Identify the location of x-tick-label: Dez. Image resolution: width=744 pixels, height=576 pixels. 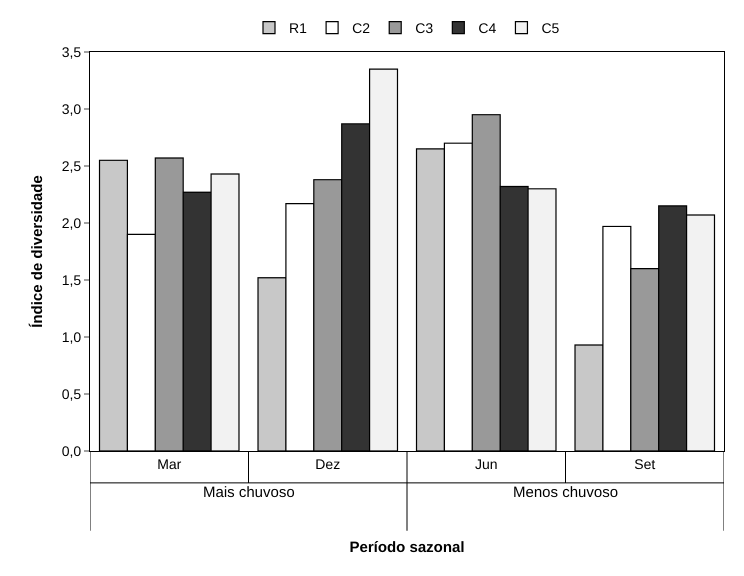
(327, 464).